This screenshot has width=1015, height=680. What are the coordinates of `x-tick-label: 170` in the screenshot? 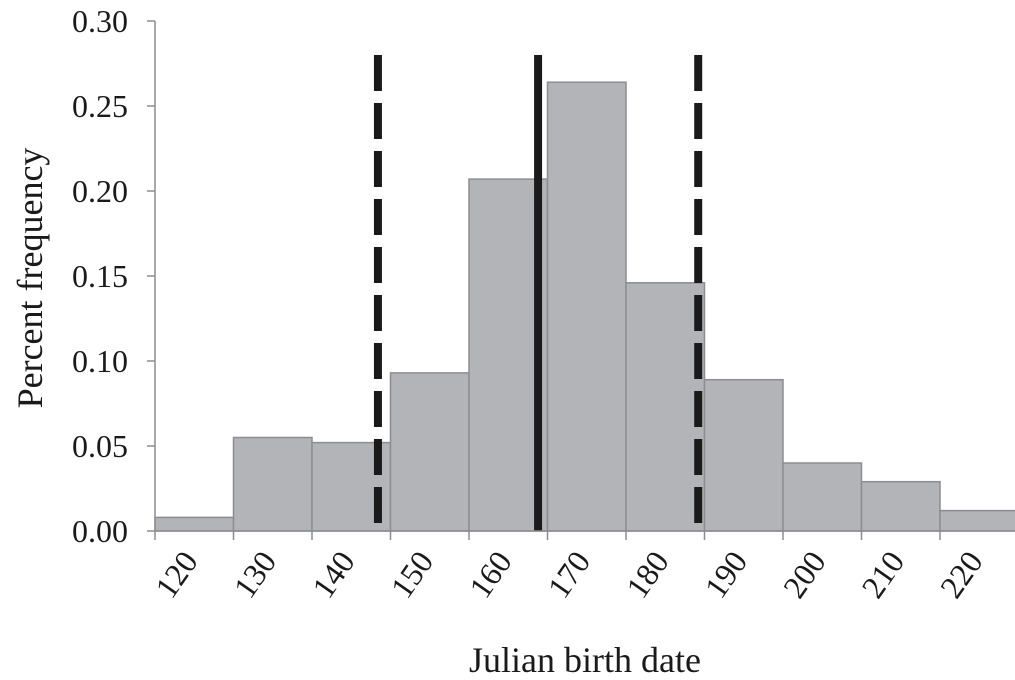 It's located at (568, 574).